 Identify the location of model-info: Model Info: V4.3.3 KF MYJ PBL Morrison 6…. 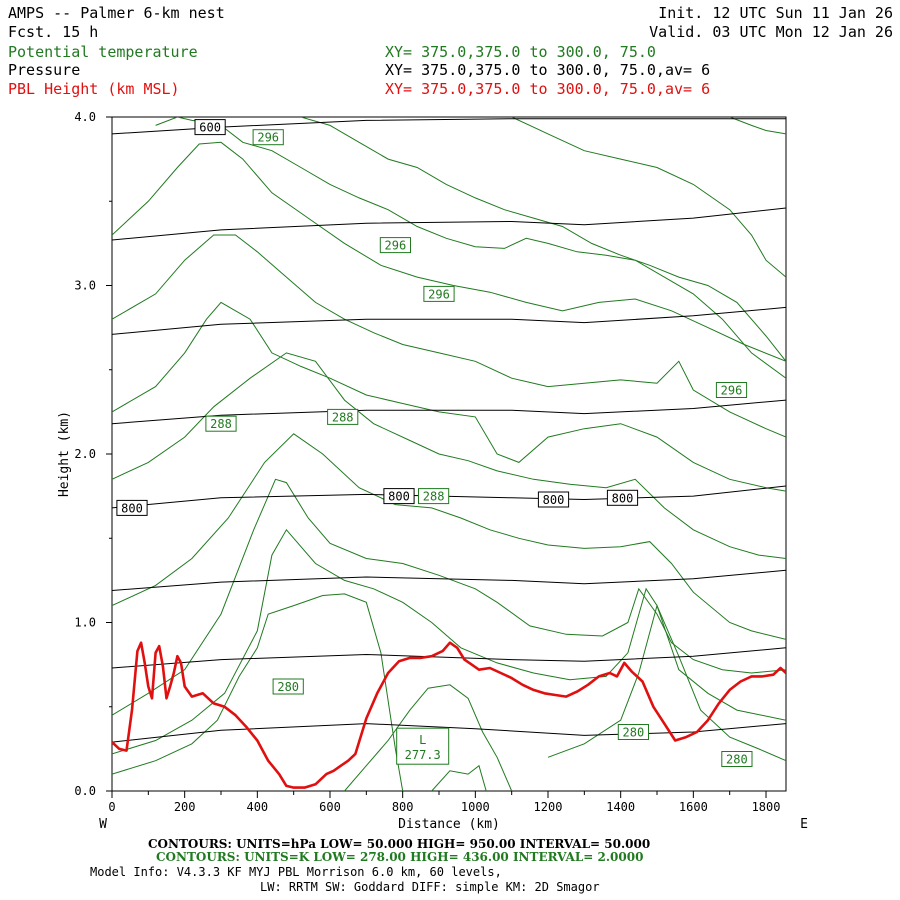
(296, 872).